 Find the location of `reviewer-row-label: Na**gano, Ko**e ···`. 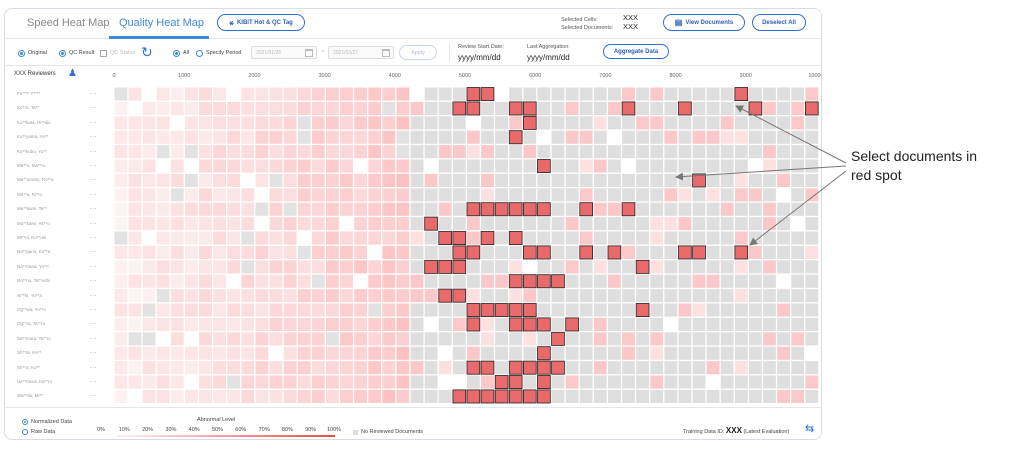

reviewer-row-label: Na**gano, Ko**e ··· is located at coordinates (62, 252).